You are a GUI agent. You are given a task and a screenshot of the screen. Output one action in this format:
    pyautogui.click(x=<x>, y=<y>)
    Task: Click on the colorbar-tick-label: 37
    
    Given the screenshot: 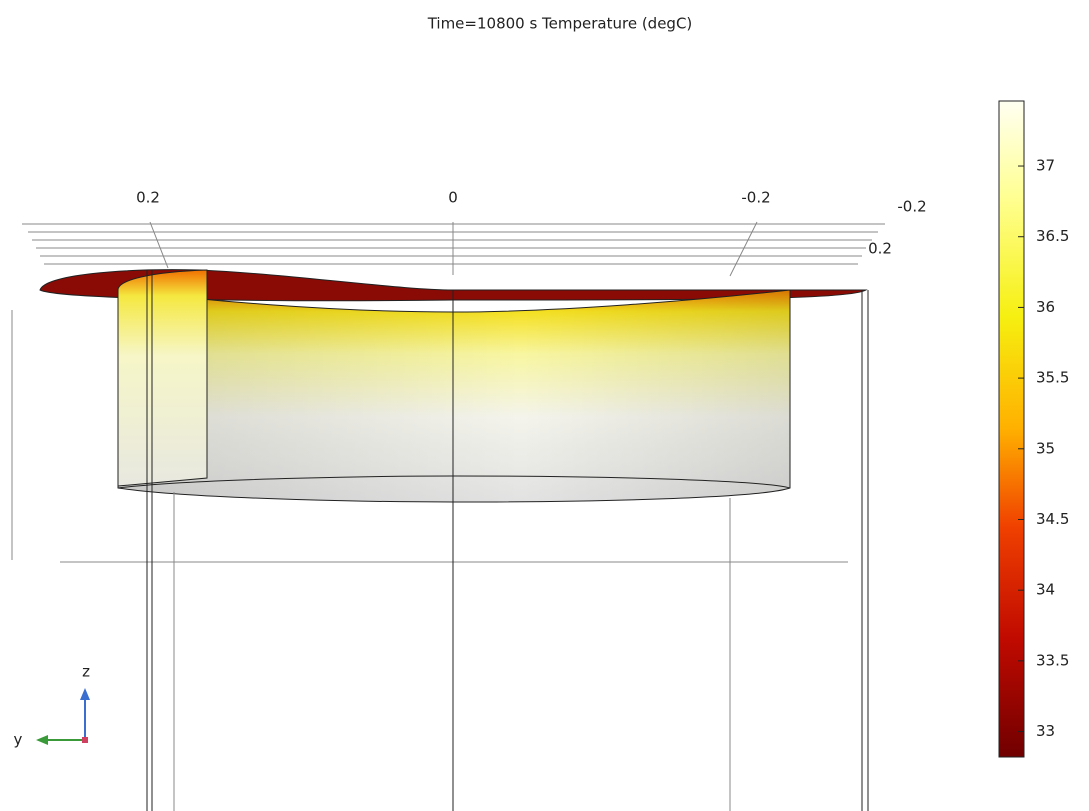 What is the action you would take?
    pyautogui.click(x=1045, y=166)
    